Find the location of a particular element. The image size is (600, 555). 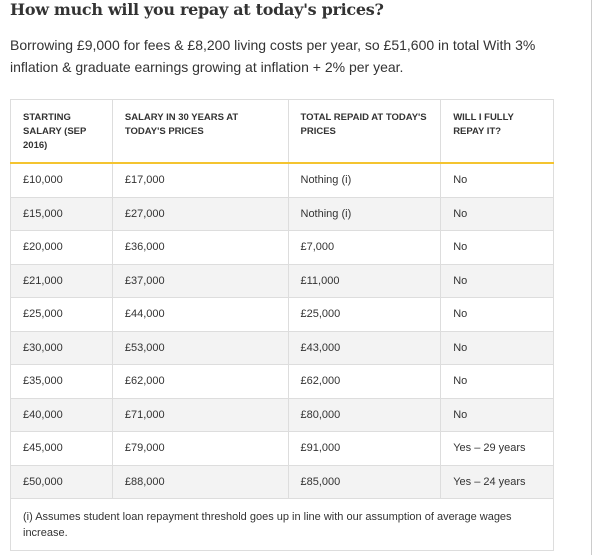

table-row: £21,000 £37,000 £11,000 No is located at coordinates (282, 280).